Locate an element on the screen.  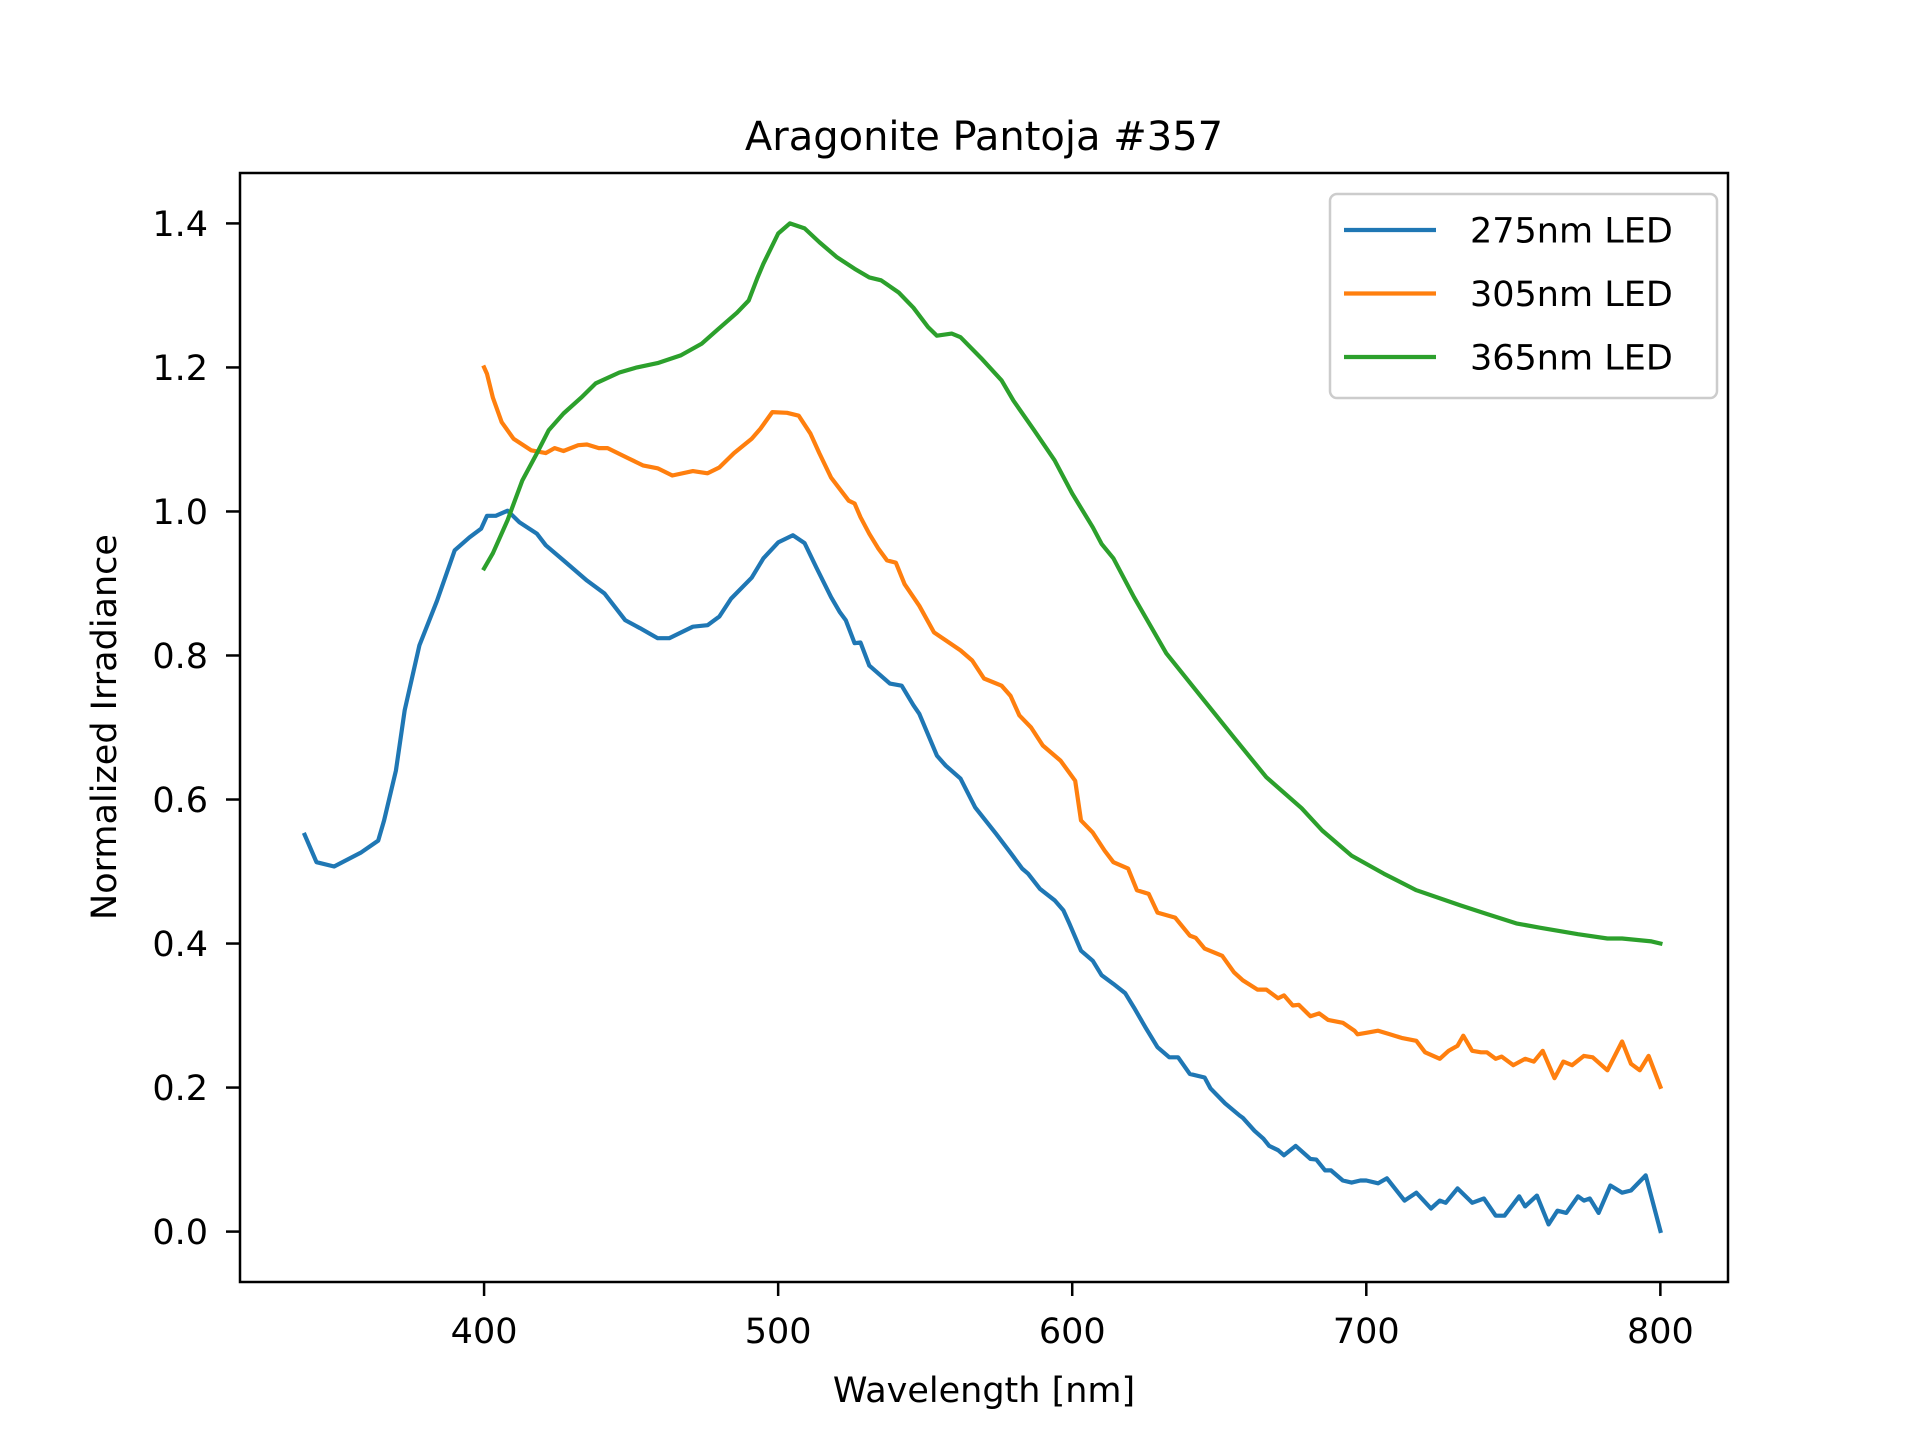
y-tick-label: 1.2 is located at coordinates (180, 369).